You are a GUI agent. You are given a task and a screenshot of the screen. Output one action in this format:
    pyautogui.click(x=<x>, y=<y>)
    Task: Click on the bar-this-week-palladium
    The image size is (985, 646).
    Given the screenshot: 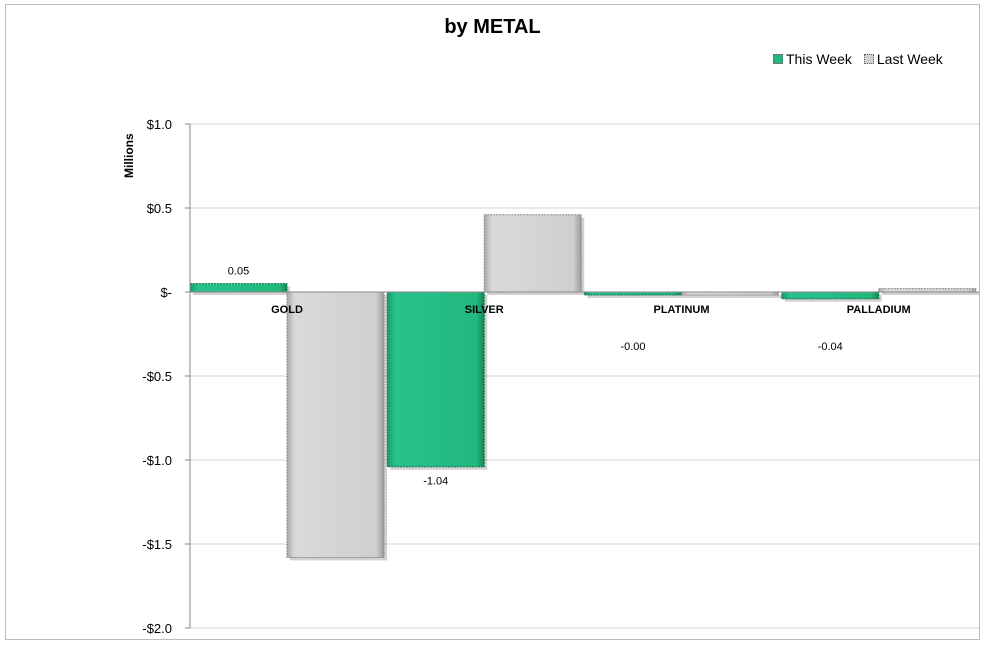 What is the action you would take?
    pyautogui.click(x=830, y=295)
    